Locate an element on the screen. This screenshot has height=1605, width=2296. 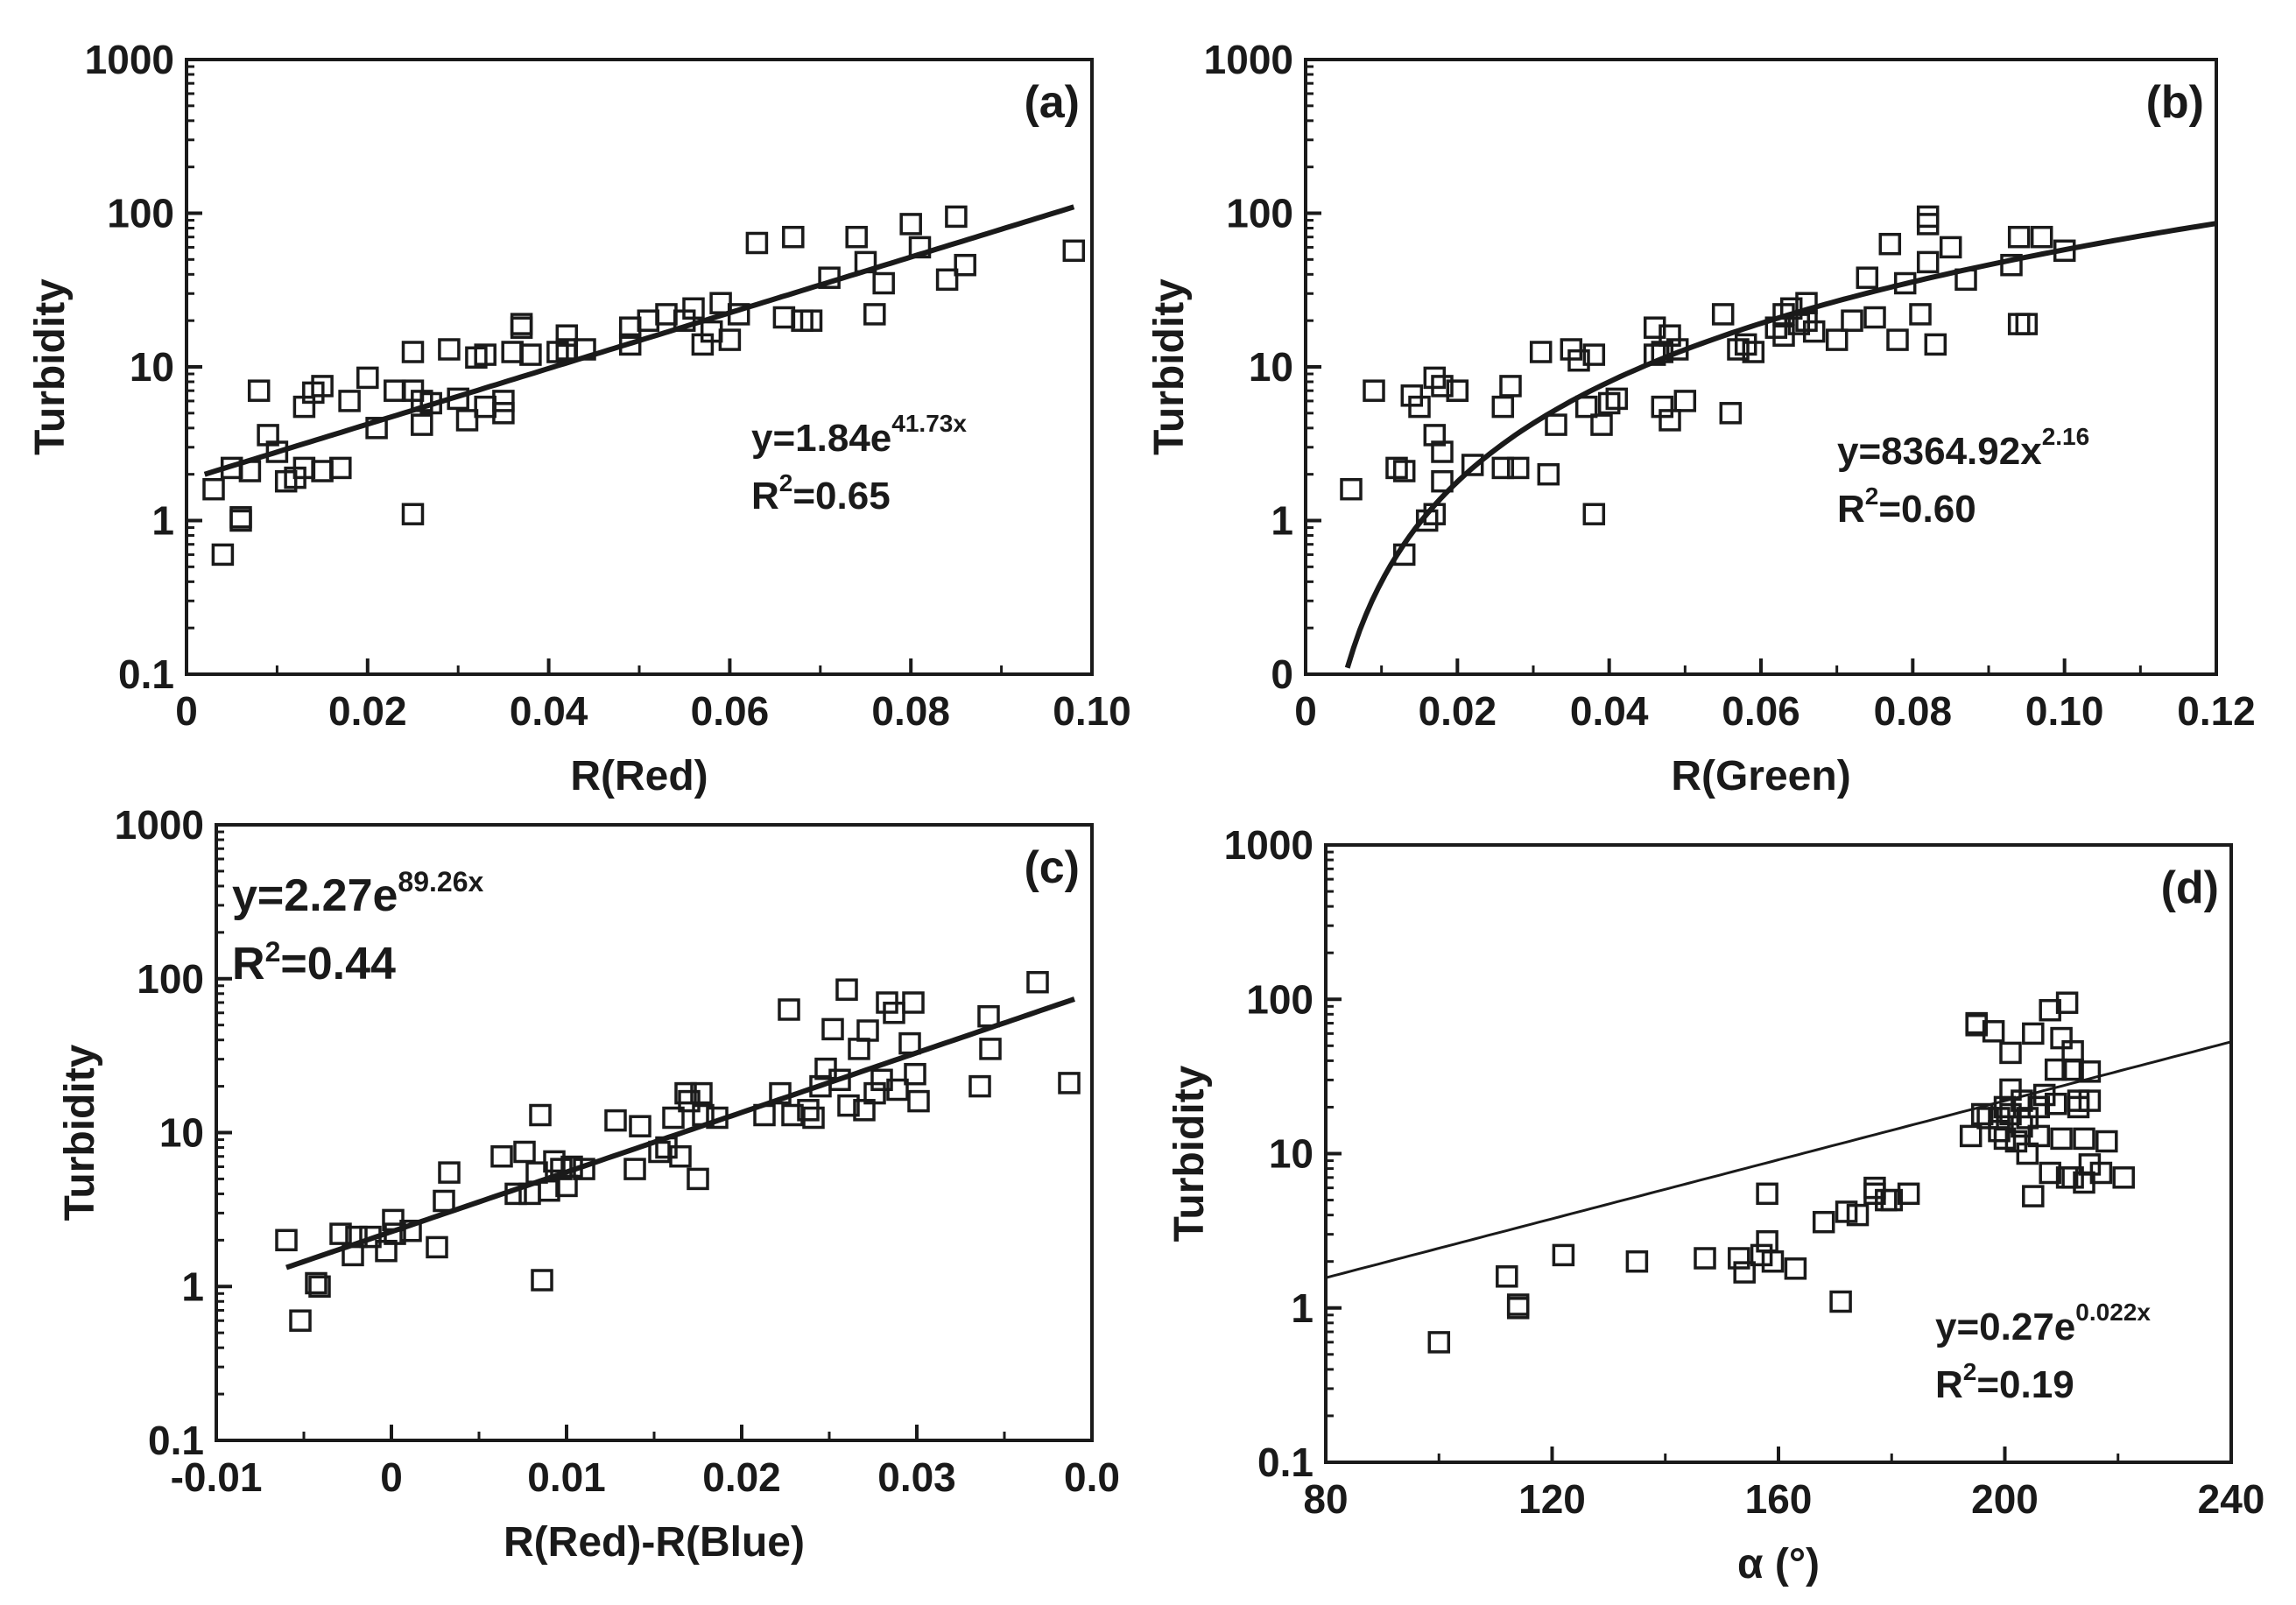
panel-label: (a) is located at coordinates (1052, 102).